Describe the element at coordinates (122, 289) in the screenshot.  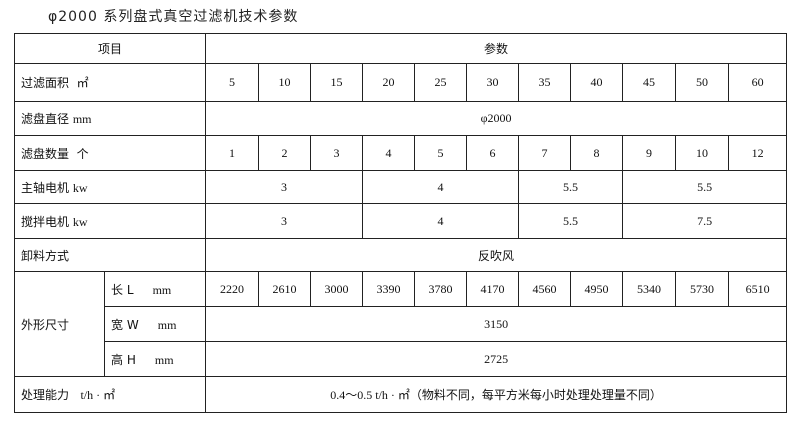
I see `sub-label: 长 L` at that location.